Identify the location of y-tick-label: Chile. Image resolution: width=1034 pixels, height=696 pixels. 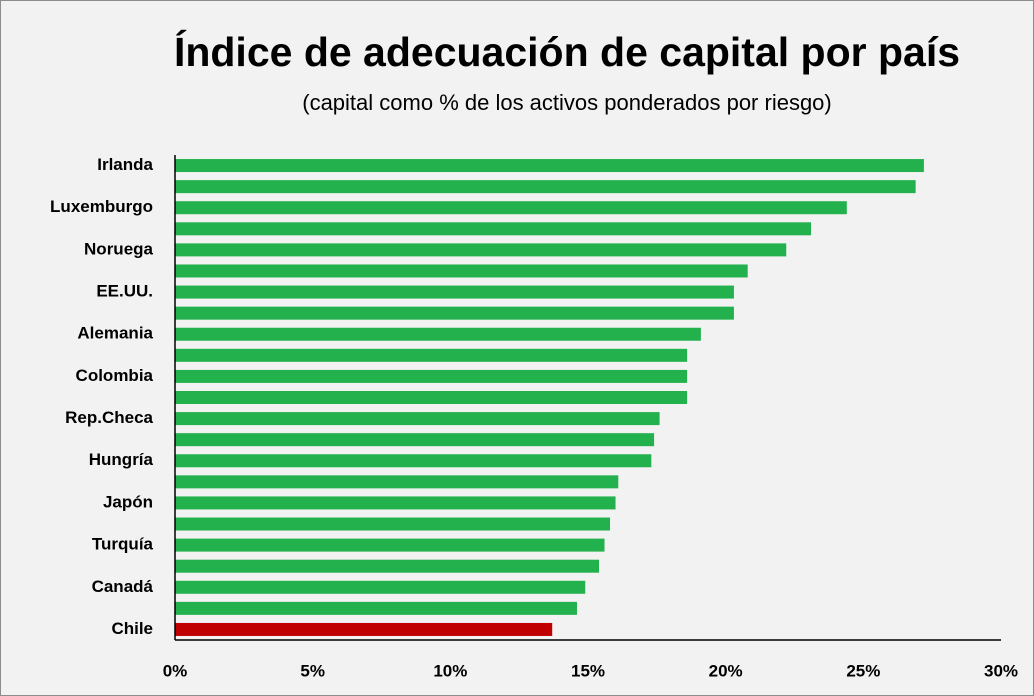
(132, 628).